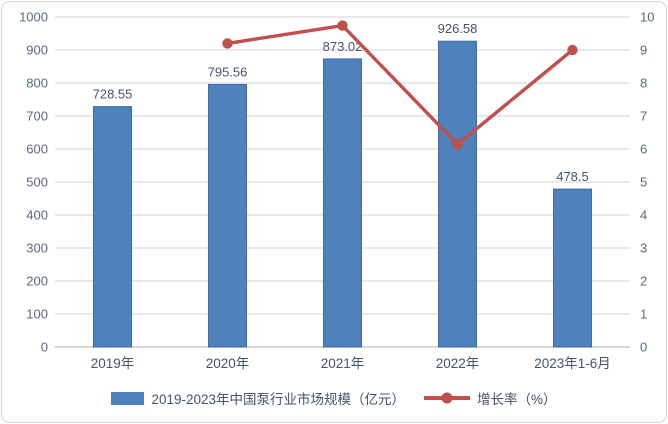 The height and width of the screenshot is (424, 668). Describe the element at coordinates (517, 399) in the screenshot. I see `line-series-label: 增长率（%）` at that location.